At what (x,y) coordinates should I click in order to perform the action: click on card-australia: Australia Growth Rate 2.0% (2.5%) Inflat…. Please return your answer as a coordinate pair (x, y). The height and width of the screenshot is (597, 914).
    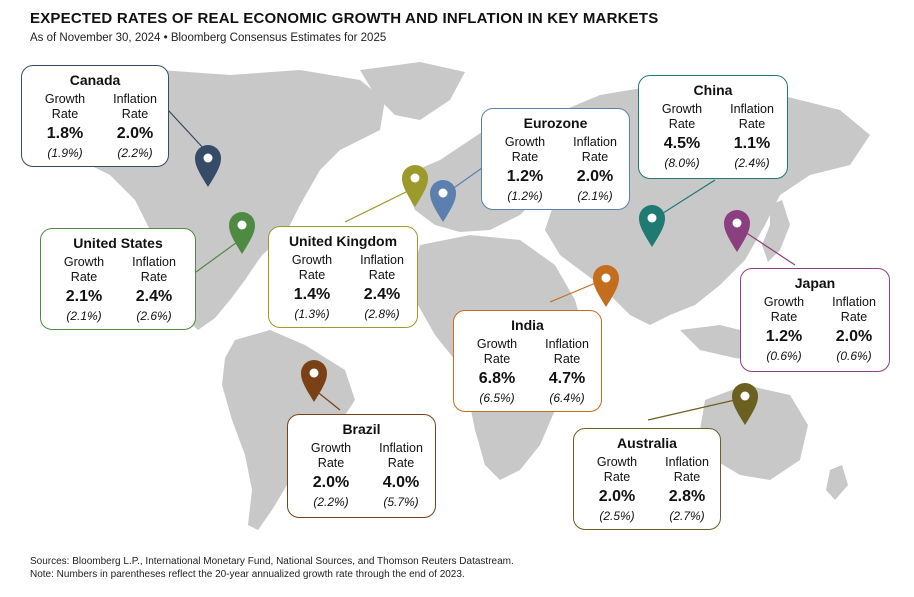
    Looking at the image, I should click on (647, 479).